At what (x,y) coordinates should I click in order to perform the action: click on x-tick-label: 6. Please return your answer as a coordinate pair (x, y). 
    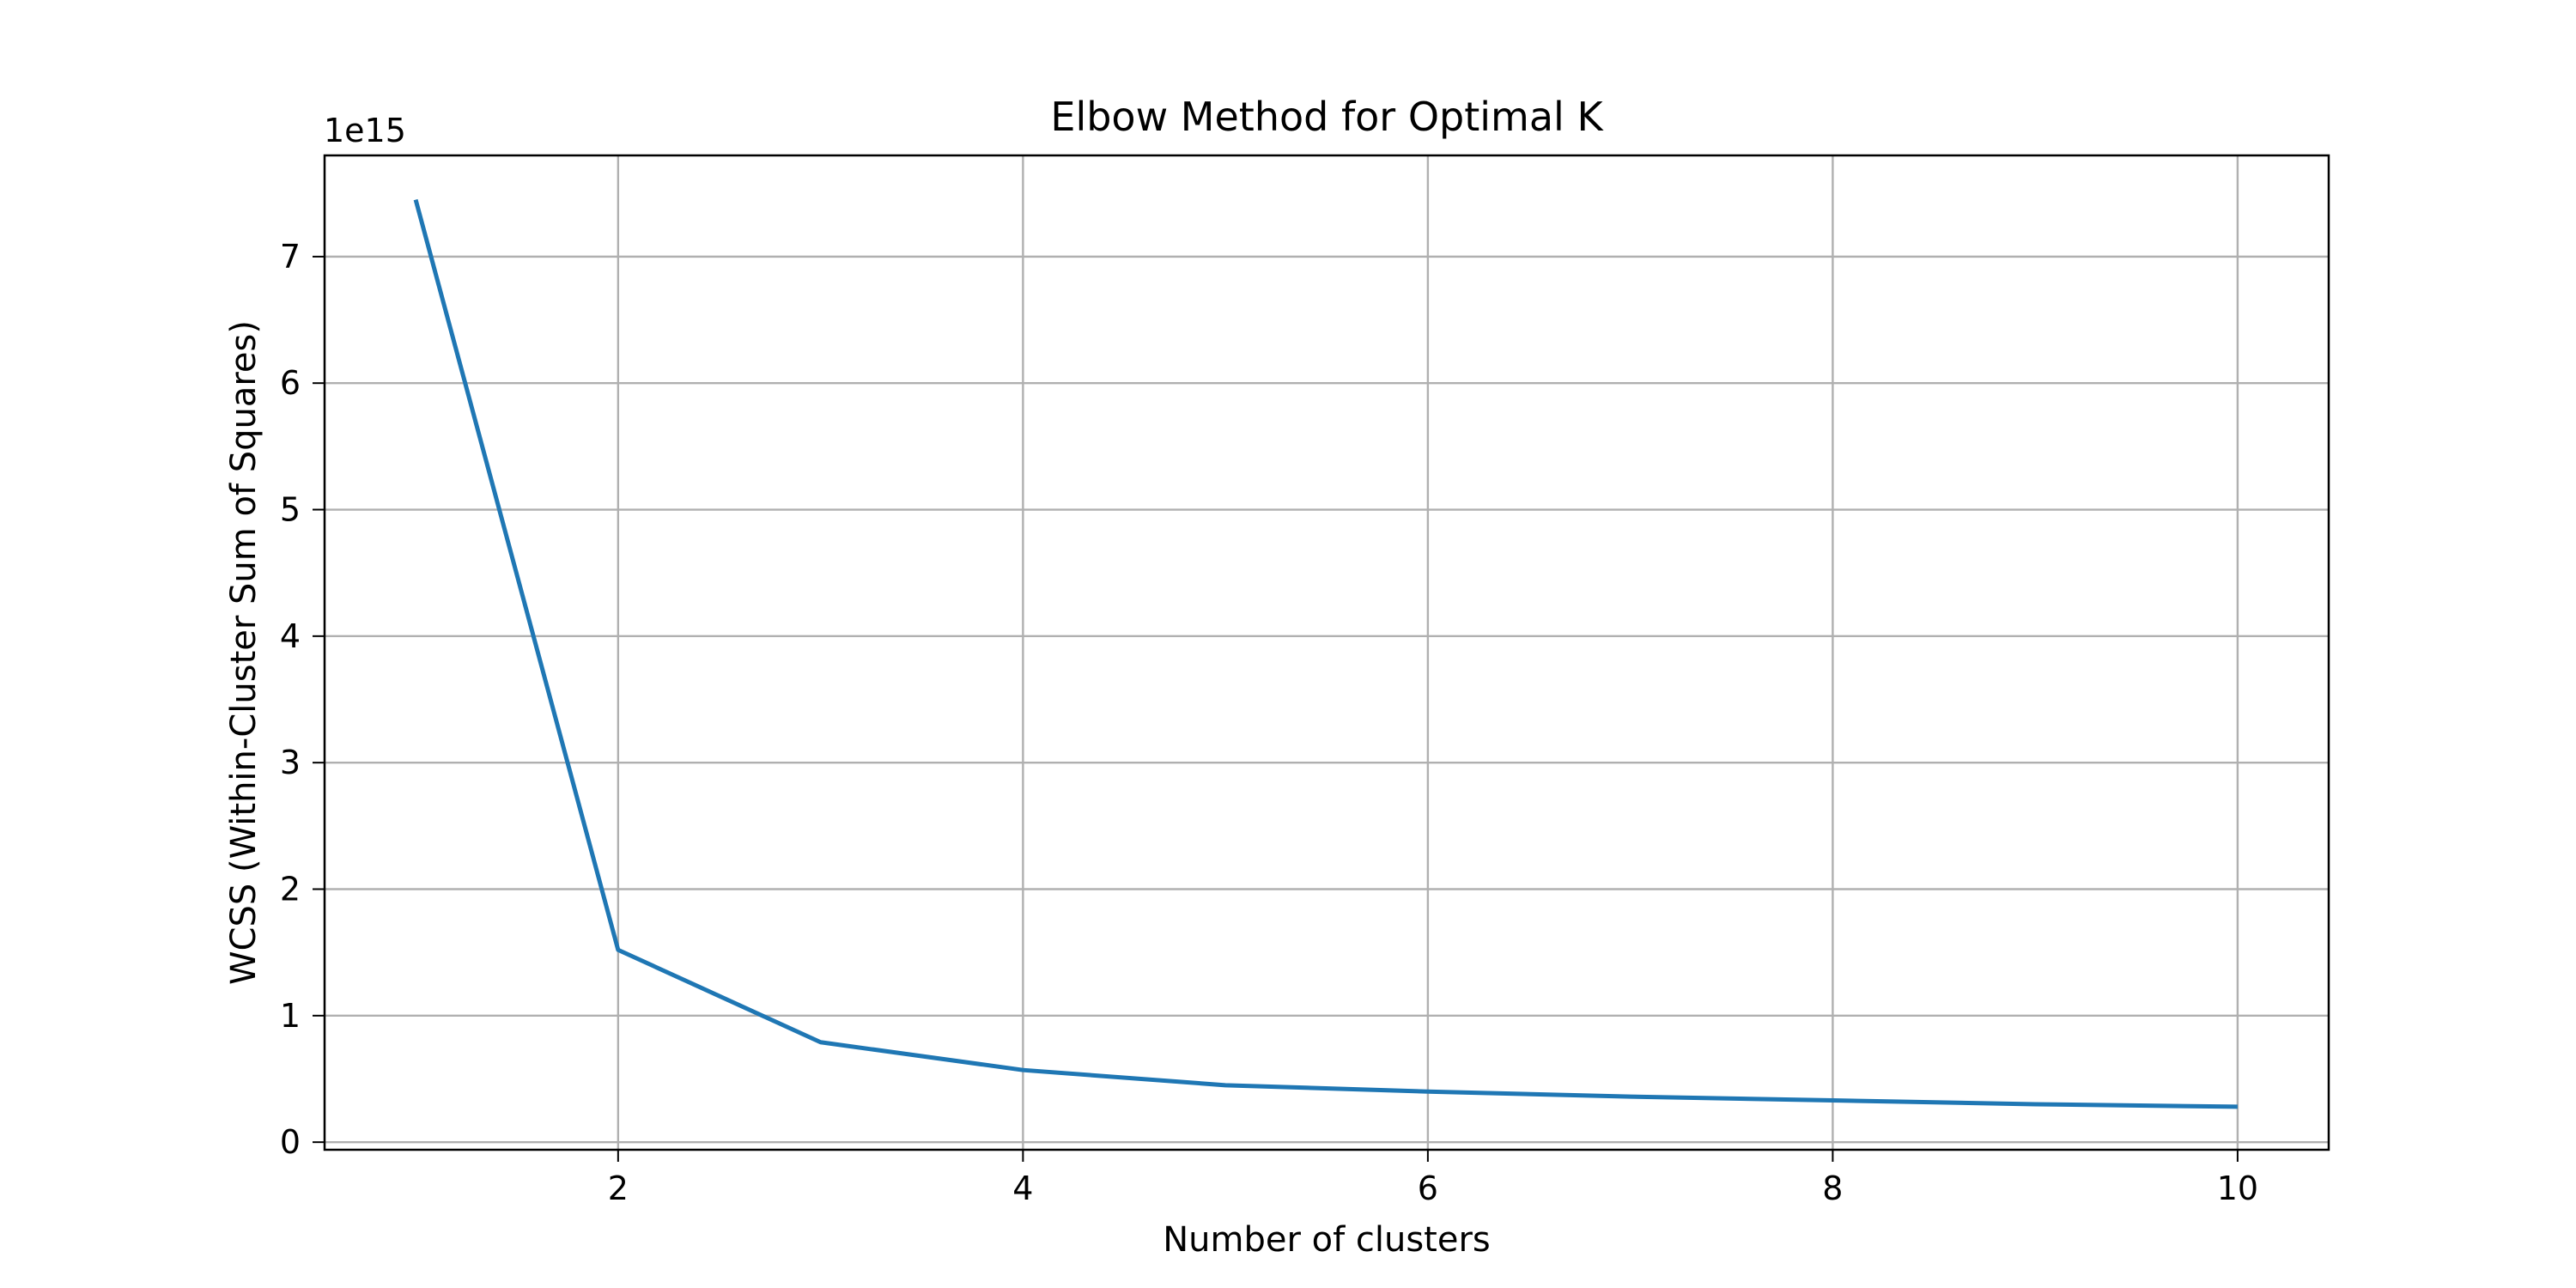
    Looking at the image, I should click on (1428, 1188).